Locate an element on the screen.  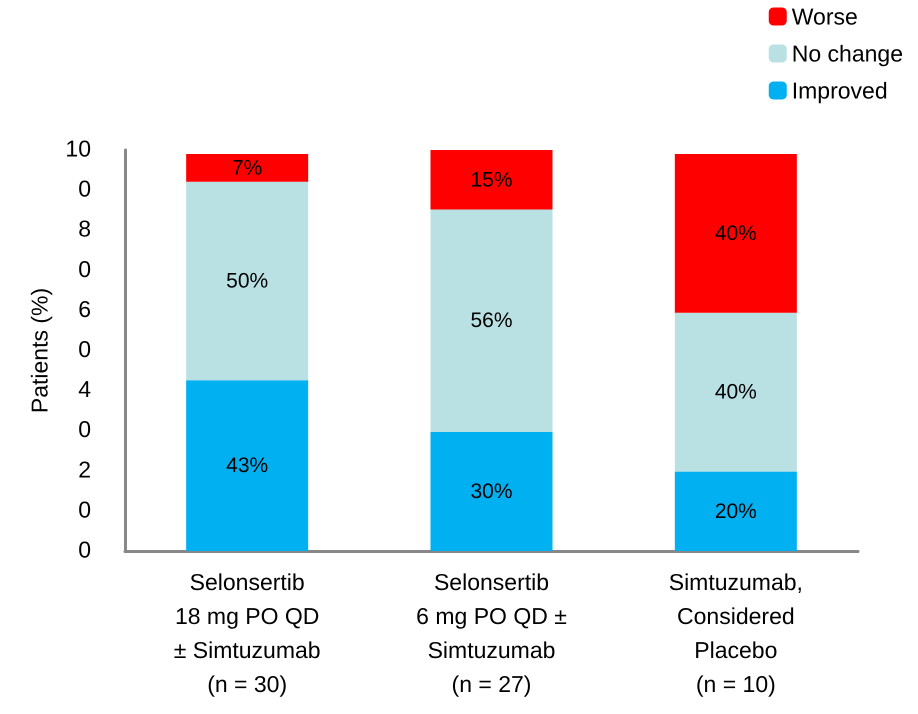
y-axis-title: Patients (%) is located at coordinates (39, 351).